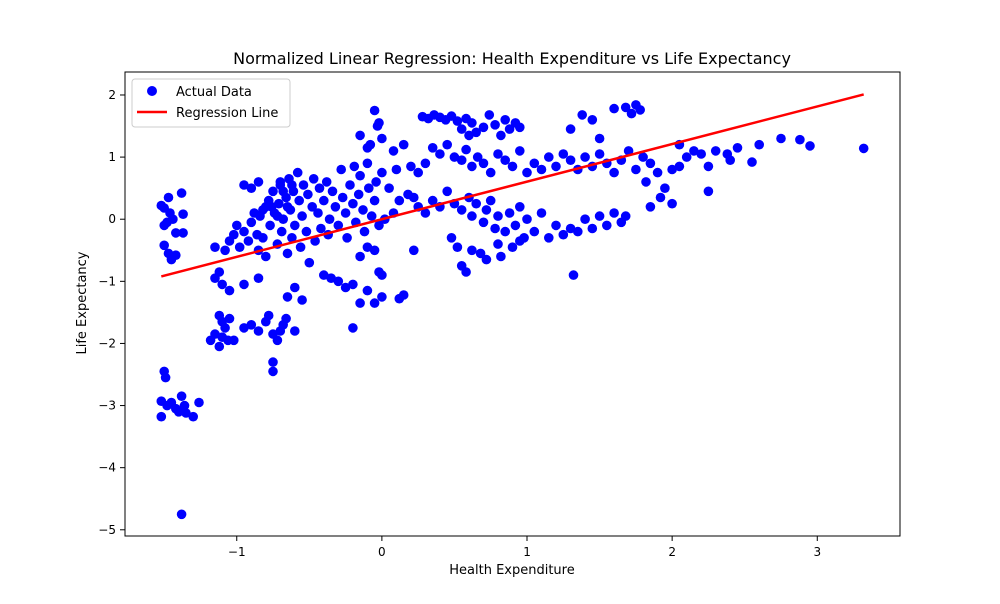 The height and width of the screenshot is (604, 1000). Describe the element at coordinates (107, 281) in the screenshot. I see `y-tick-label: −1` at that location.